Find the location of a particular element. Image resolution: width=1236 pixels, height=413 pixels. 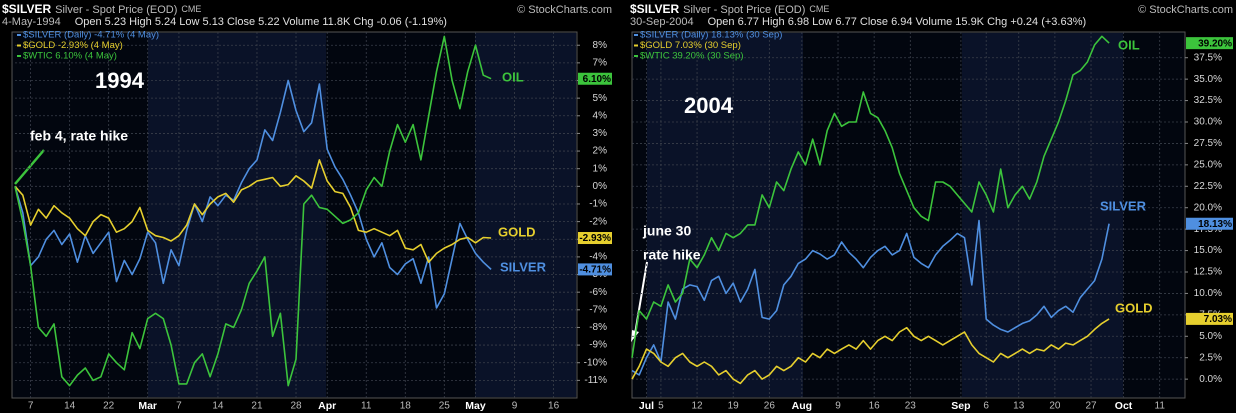

last-value-label: 6.10% is located at coordinates (597, 79).